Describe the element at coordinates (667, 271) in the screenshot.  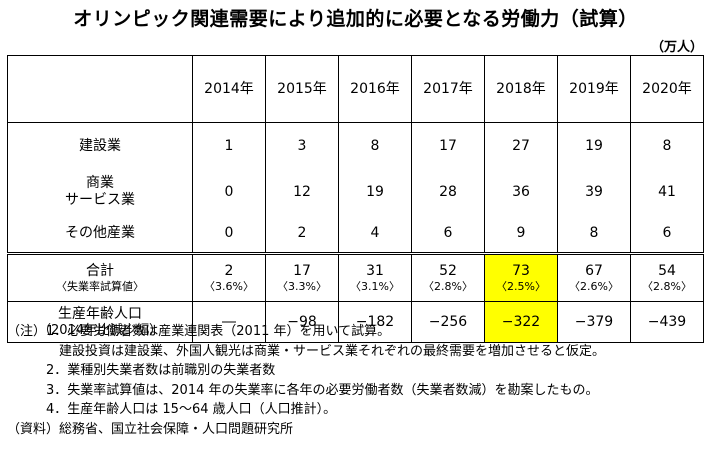
I see `total-value: 54` at that location.